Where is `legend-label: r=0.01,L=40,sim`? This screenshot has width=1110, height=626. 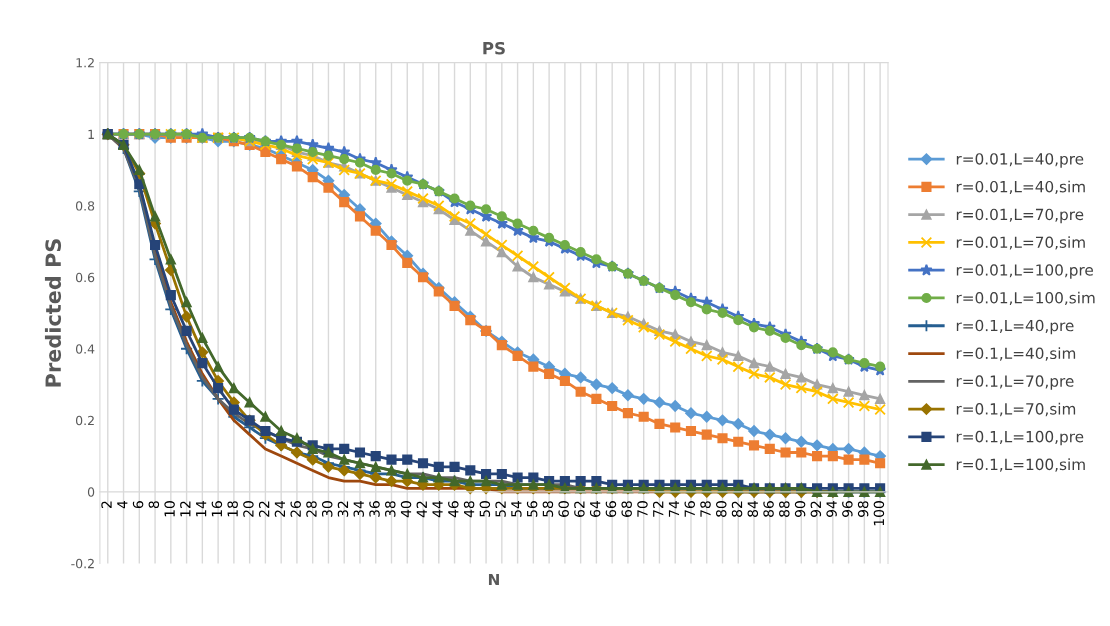 legend-label: r=0.01,L=40,sim is located at coordinates (1020, 187).